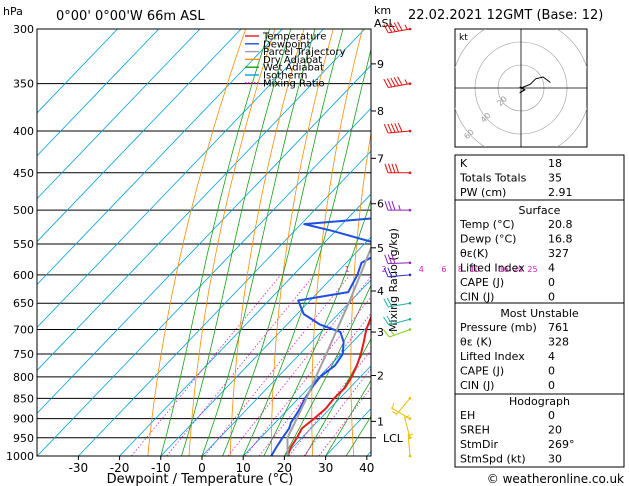 The width and height of the screenshot is (629, 486). What do you see at coordinates (23, 210) in the screenshot?
I see `pressure-tick-label: 500` at bounding box center [23, 210].